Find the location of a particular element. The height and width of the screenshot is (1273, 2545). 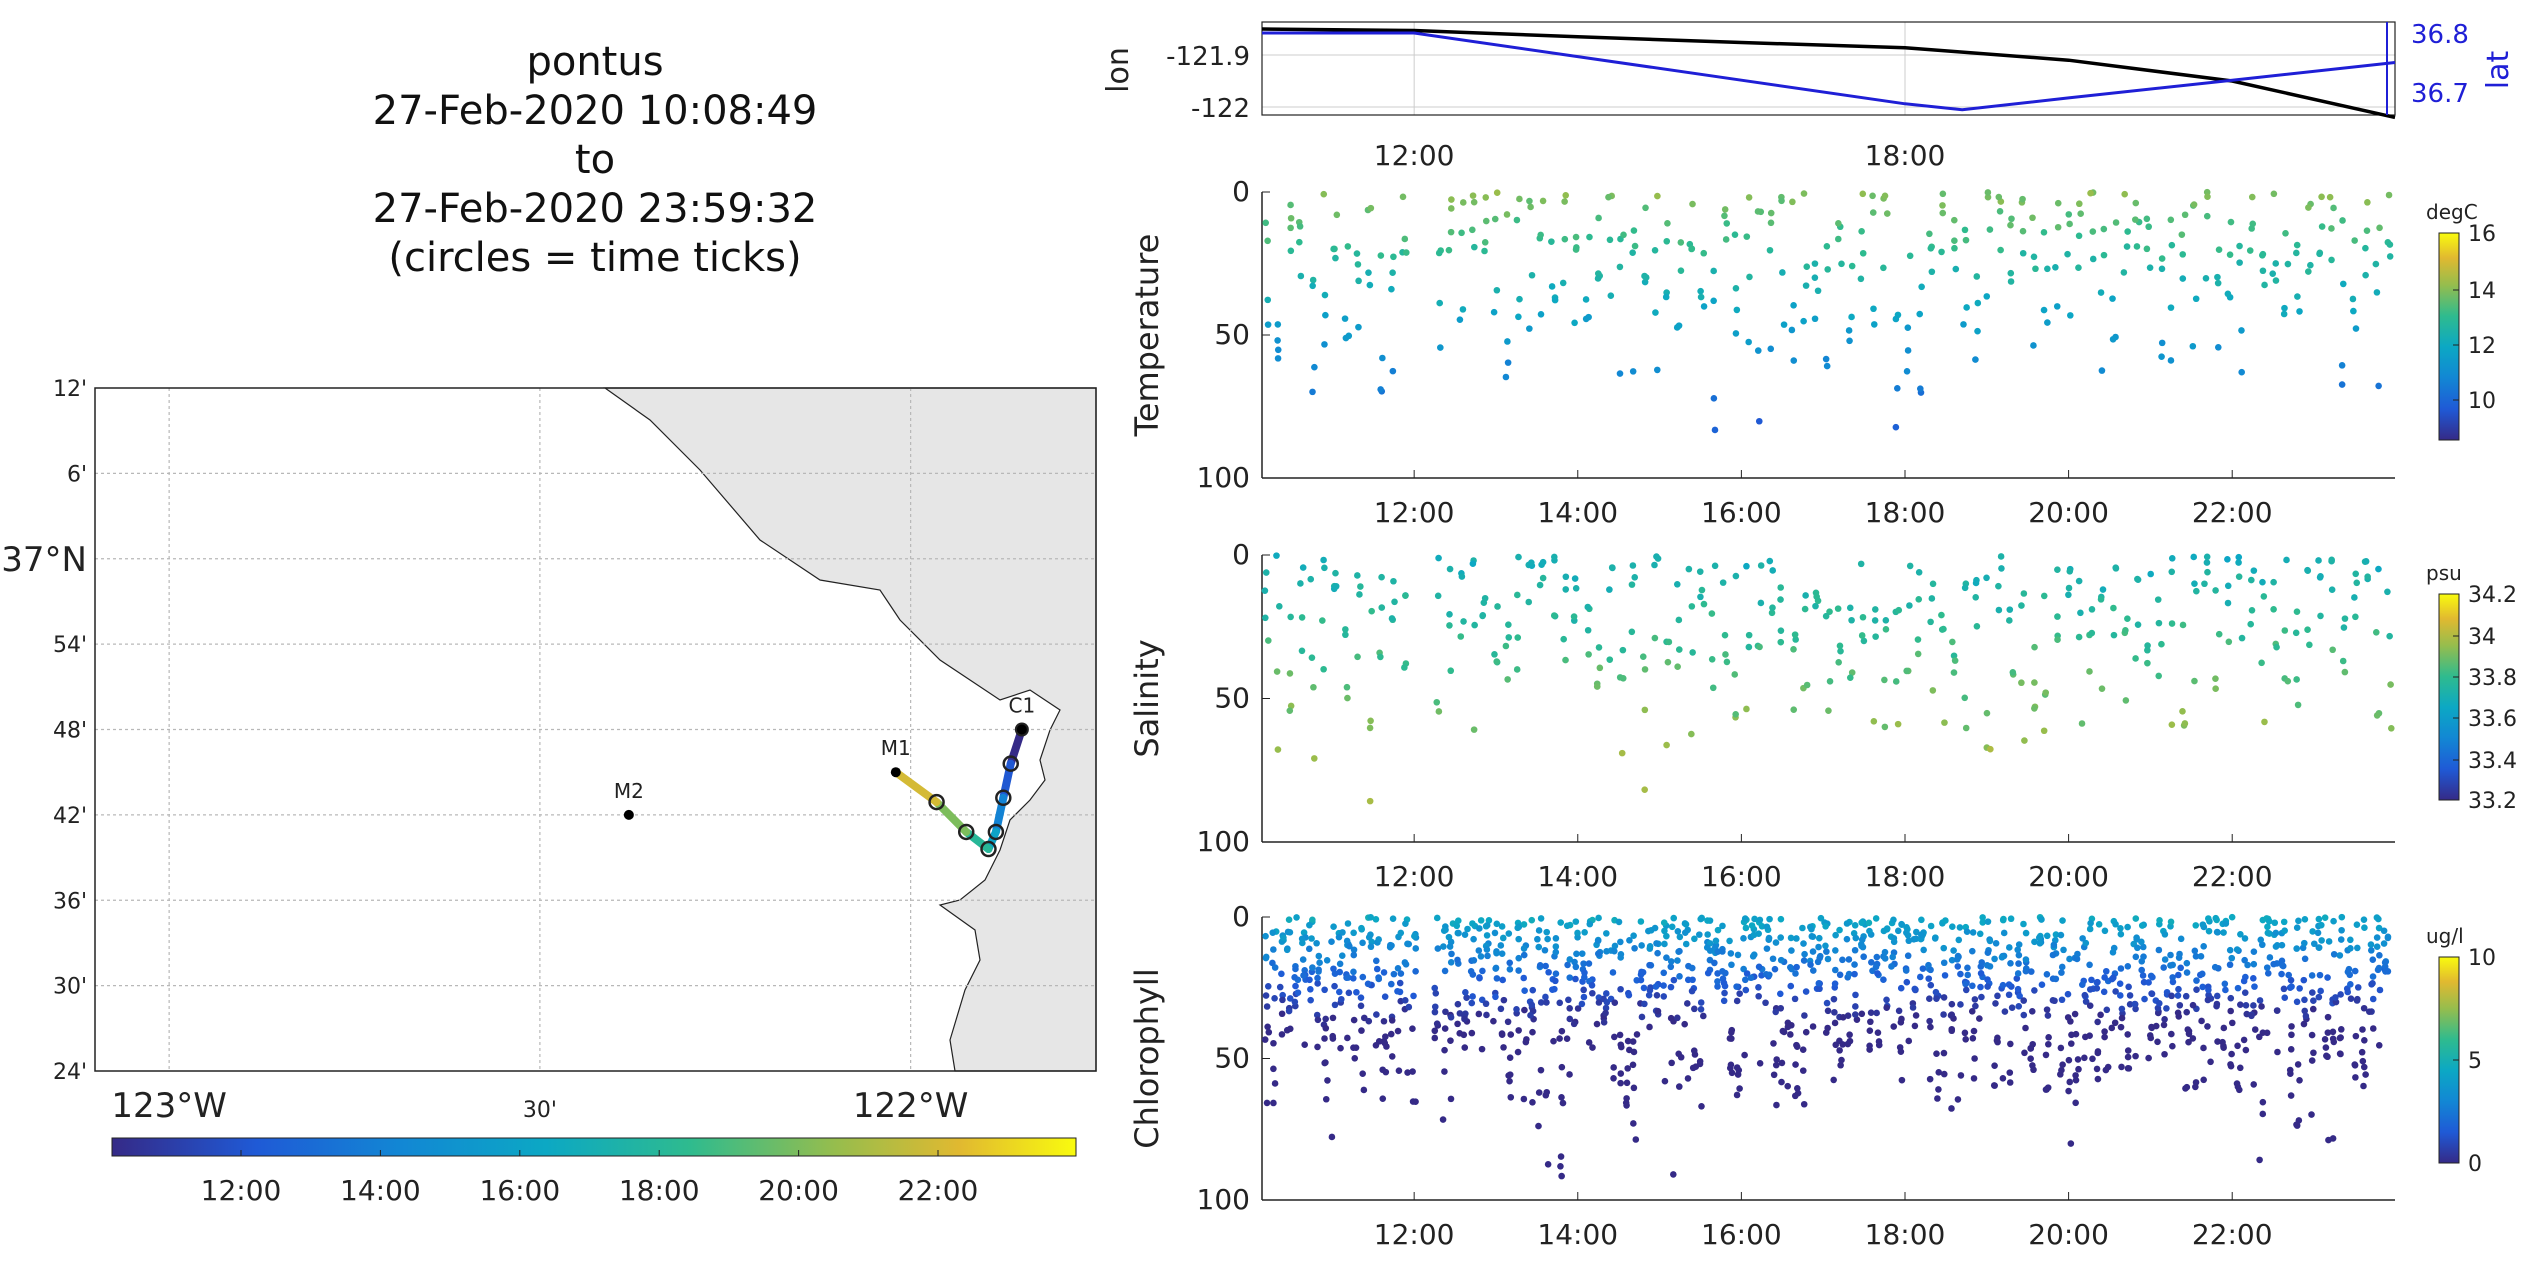

station-marker is located at coordinates (628, 814).